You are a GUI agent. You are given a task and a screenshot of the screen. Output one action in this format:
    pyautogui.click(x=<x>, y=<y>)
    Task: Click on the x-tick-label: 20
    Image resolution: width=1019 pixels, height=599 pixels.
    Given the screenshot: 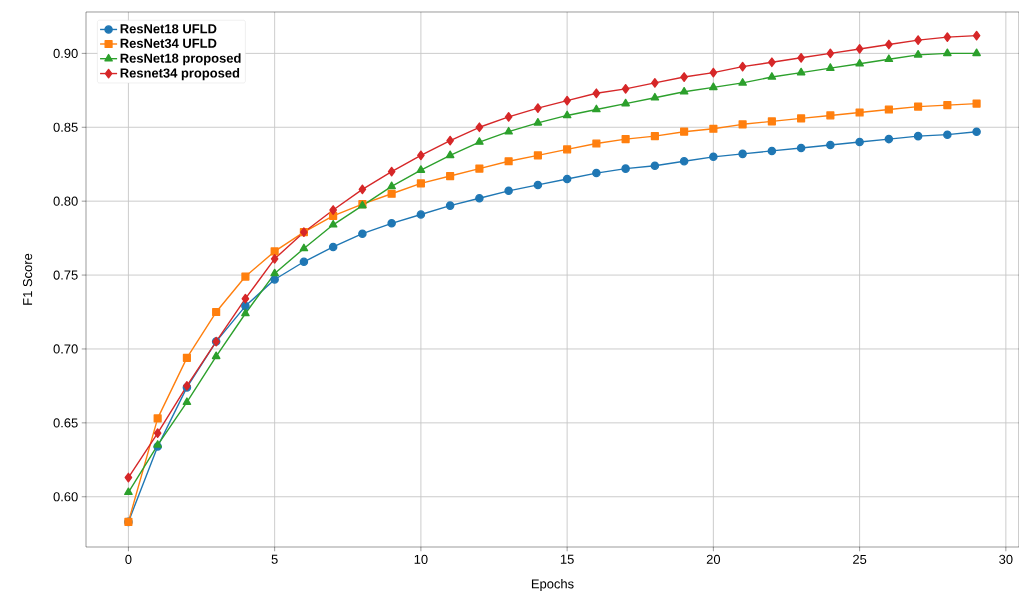 What is the action you would take?
    pyautogui.click(x=713, y=559)
    